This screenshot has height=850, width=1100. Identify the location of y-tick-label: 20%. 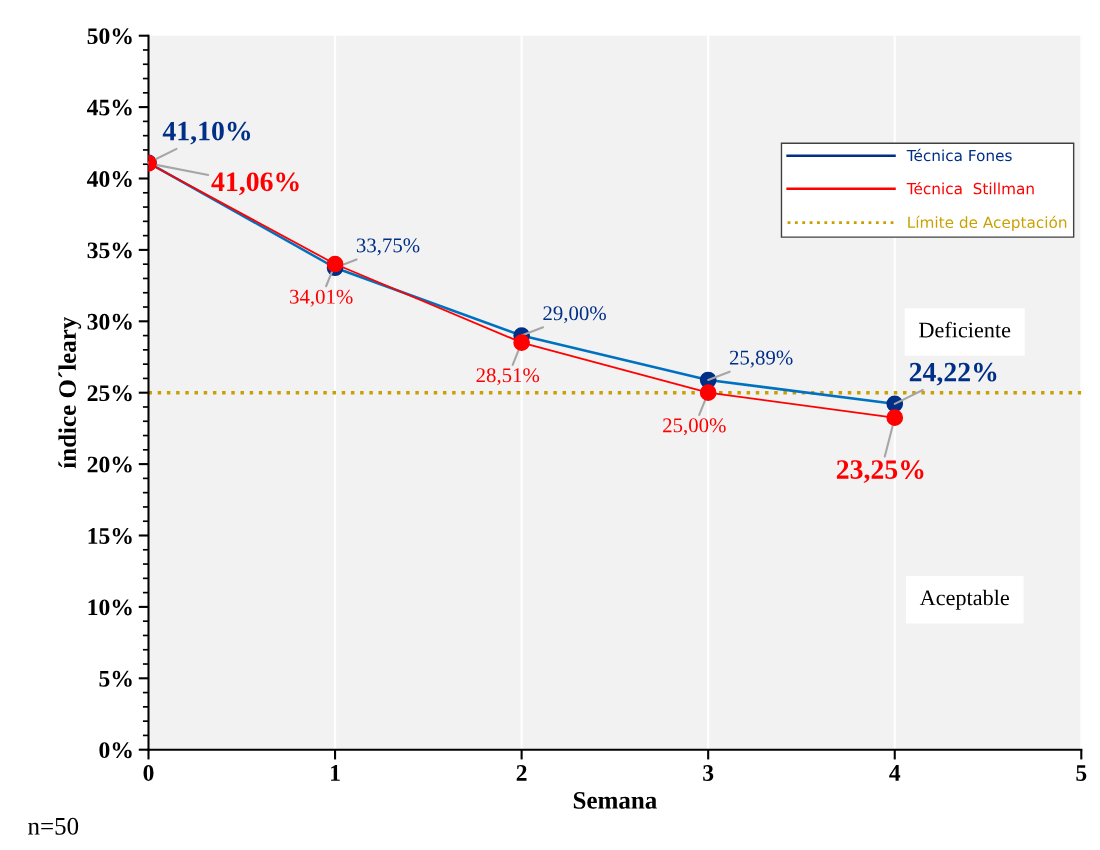
(109, 464).